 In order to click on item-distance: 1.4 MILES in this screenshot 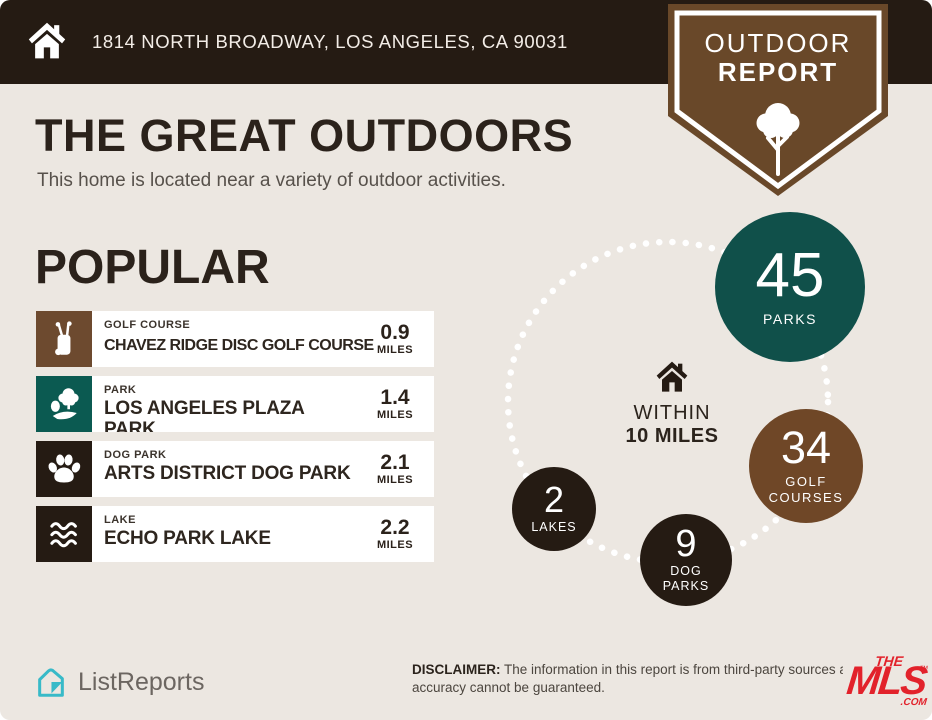, I will do `click(395, 404)`.